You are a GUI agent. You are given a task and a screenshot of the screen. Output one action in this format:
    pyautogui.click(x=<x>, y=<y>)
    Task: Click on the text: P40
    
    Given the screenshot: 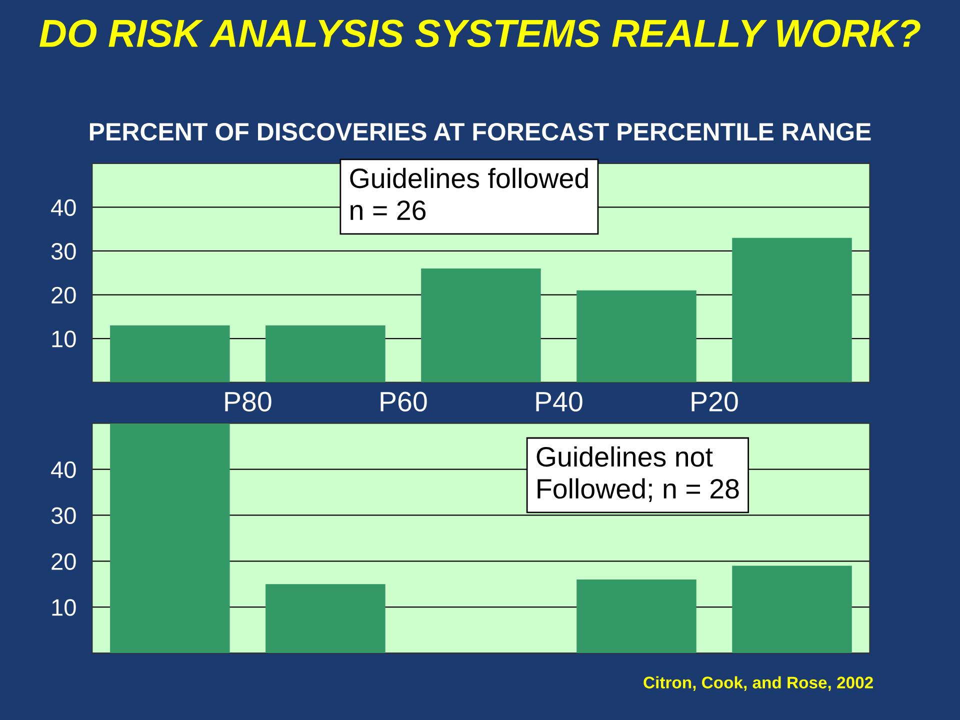 What is the action you would take?
    pyautogui.click(x=559, y=402)
    